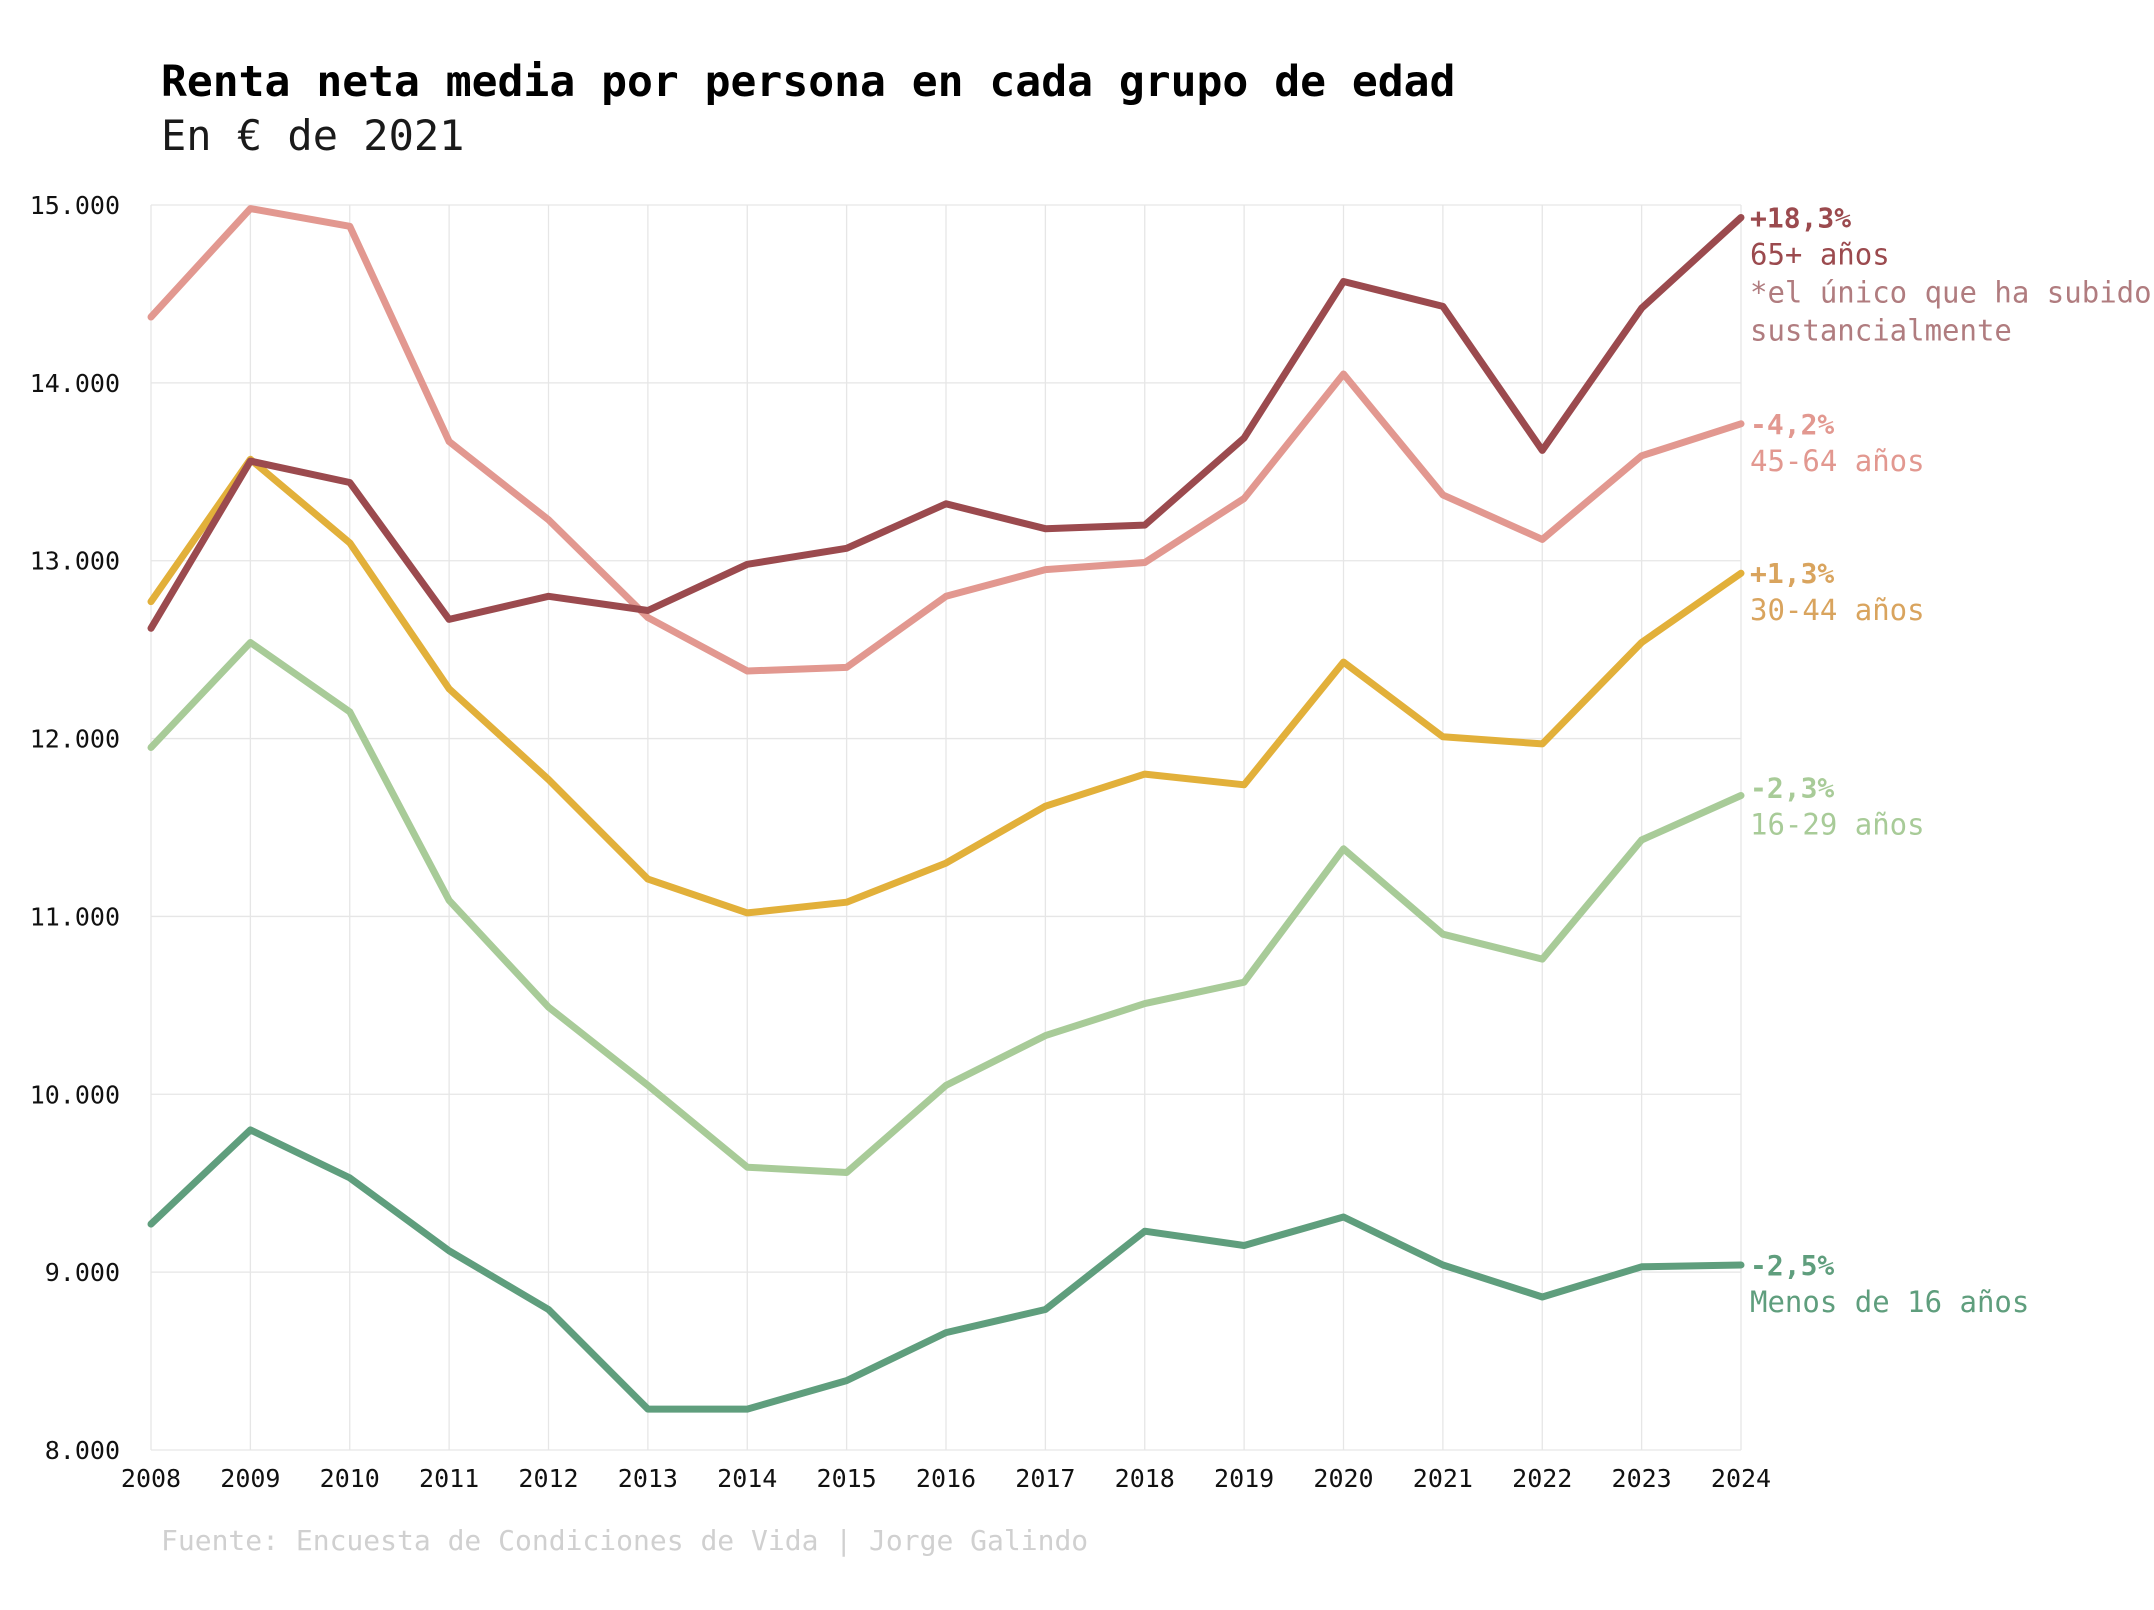 This screenshot has height=1610, width=2154. Describe the element at coordinates (1889, 1302) in the screenshot. I see `series-name-label: Menos de 16 años` at that location.